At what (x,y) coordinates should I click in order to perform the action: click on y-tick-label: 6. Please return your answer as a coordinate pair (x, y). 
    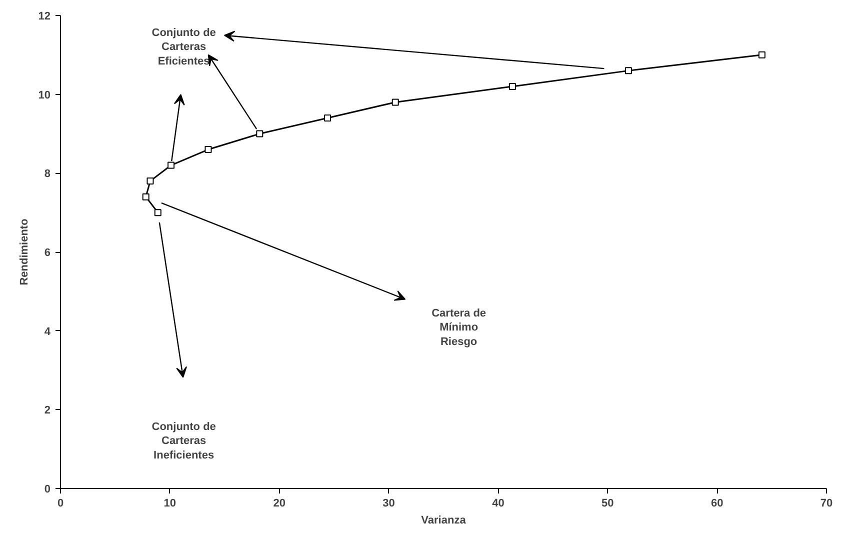
    Looking at the image, I should click on (47, 253).